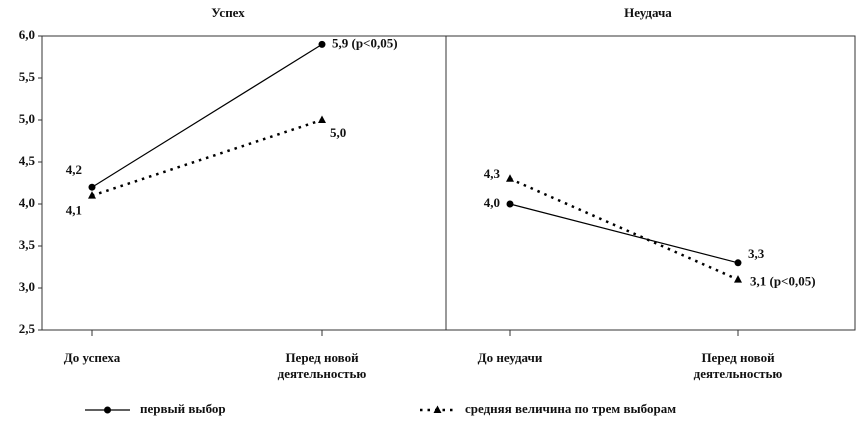 The height and width of the screenshot is (422, 861). Describe the element at coordinates (570, 408) in the screenshot. I see `legend-label: средняя величина по трем выборам` at that location.